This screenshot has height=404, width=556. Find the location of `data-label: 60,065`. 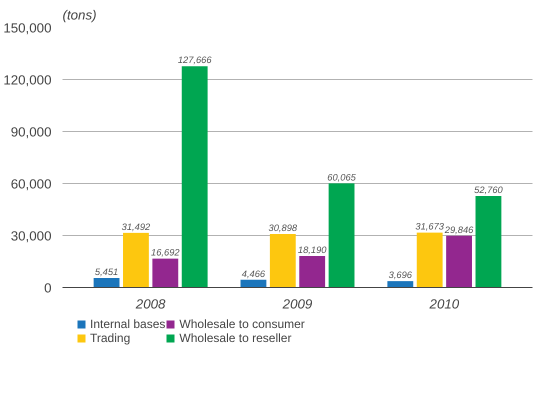

data-label: 60,065 is located at coordinates (342, 177).